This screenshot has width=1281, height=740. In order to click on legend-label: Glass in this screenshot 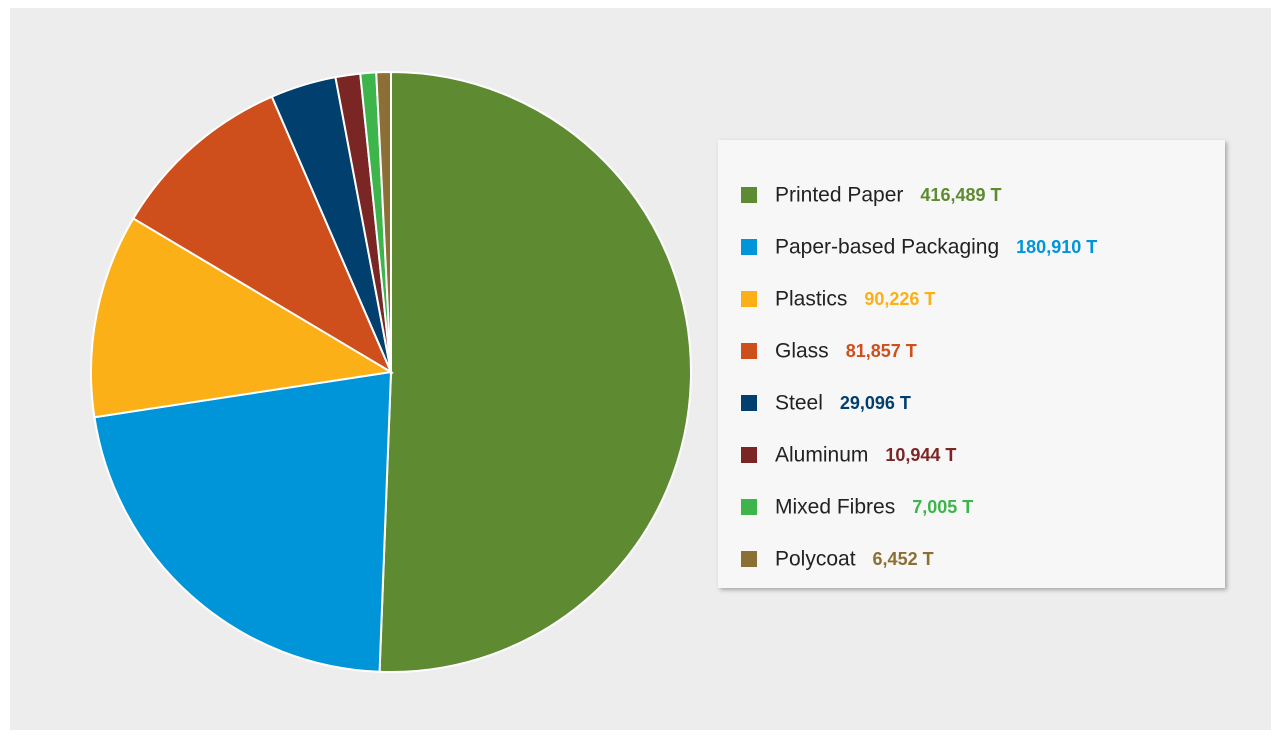, I will do `click(802, 351)`.